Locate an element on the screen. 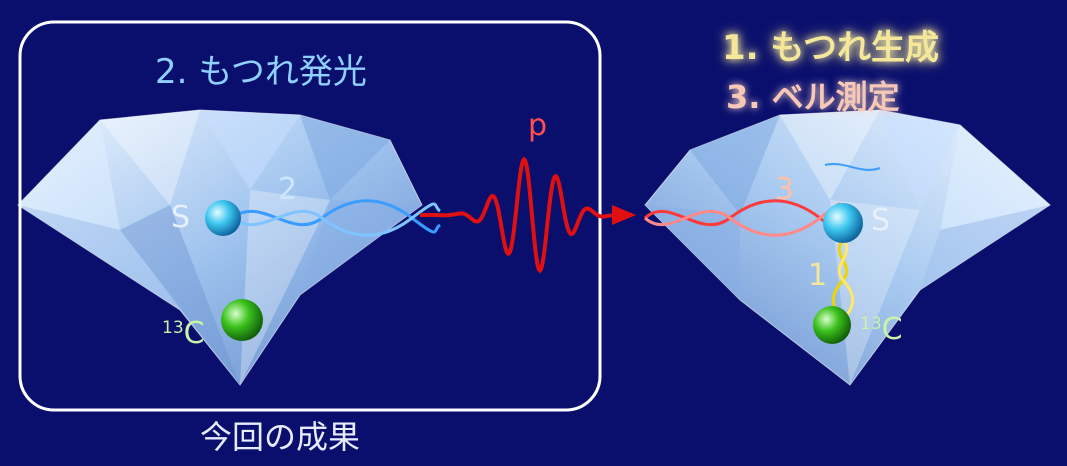 Image resolution: width=1067 pixels, height=466 pixels. right-blue-wave is located at coordinates (852, 166).